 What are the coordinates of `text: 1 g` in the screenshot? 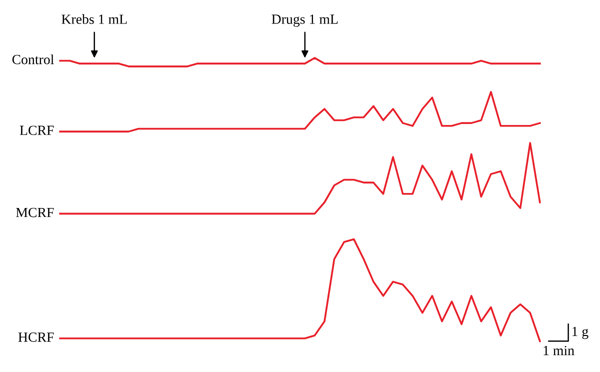 It's located at (580, 332).